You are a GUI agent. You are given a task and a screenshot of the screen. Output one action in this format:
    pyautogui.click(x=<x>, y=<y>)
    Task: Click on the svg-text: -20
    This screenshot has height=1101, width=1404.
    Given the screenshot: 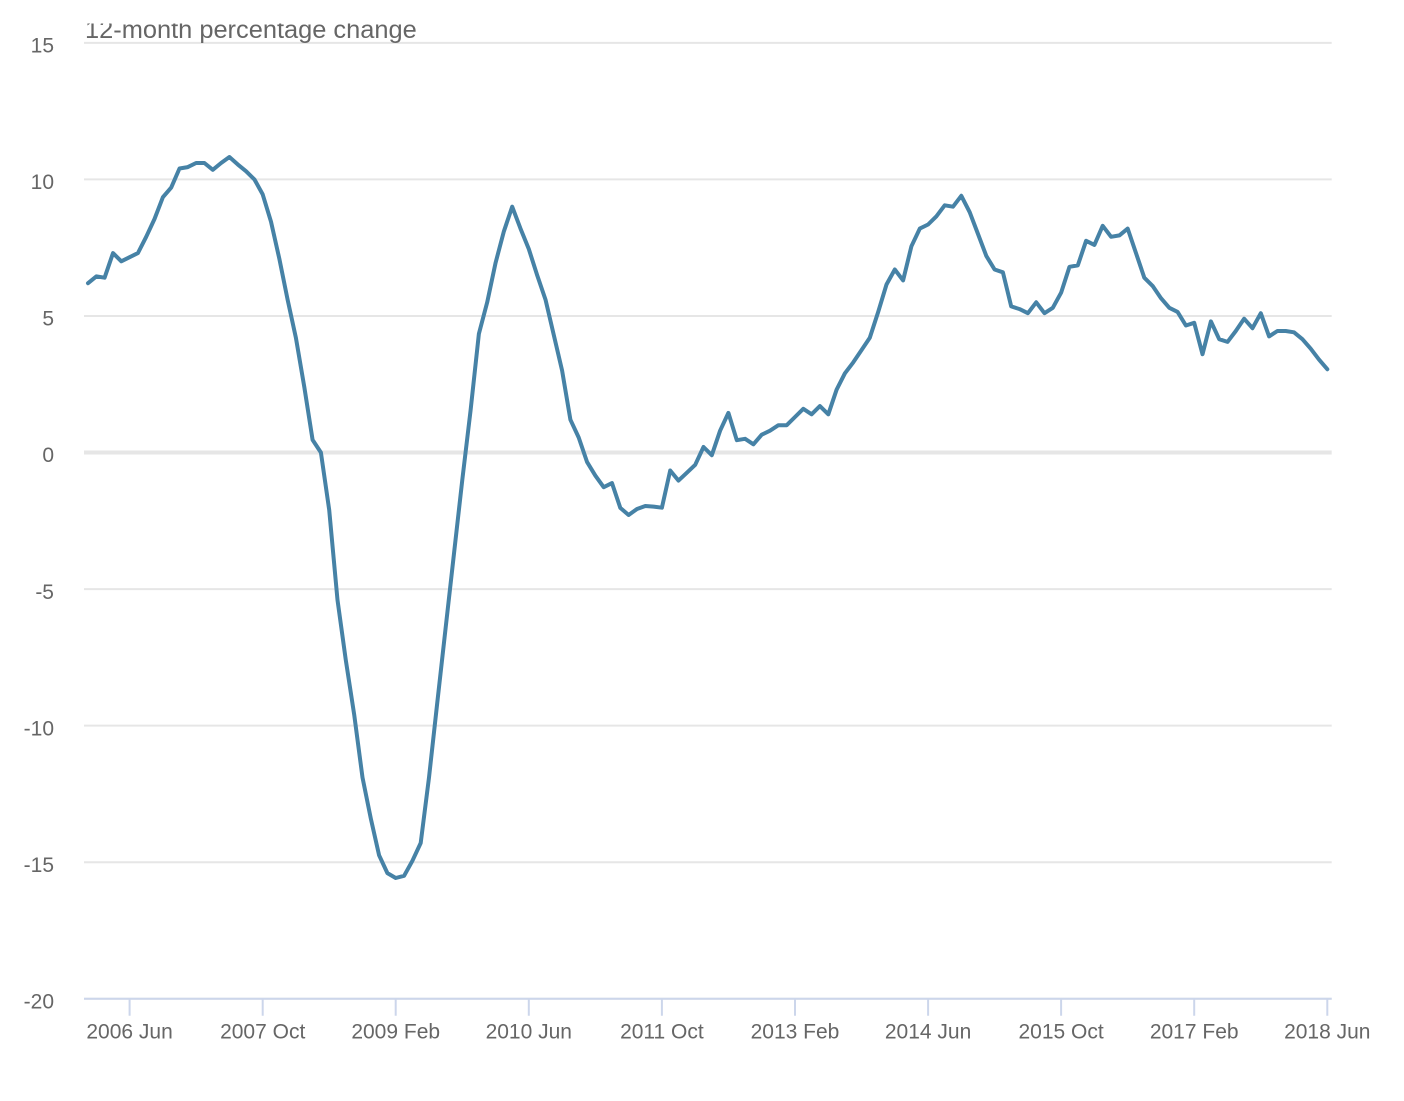 What is the action you would take?
    pyautogui.click(x=39, y=1002)
    